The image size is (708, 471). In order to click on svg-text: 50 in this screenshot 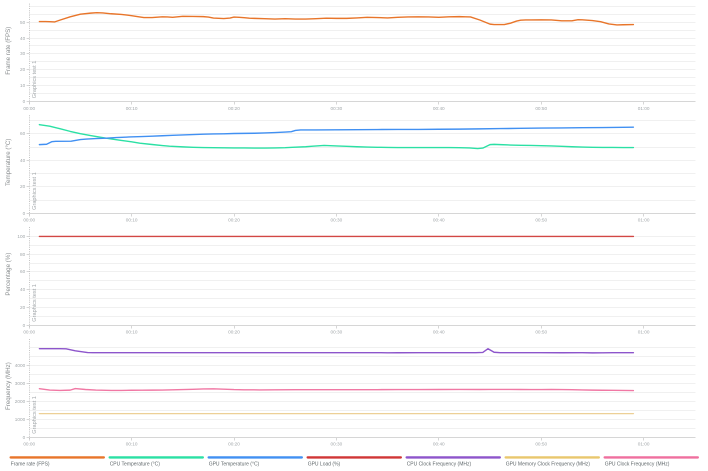, I will do `click(23, 22)`.